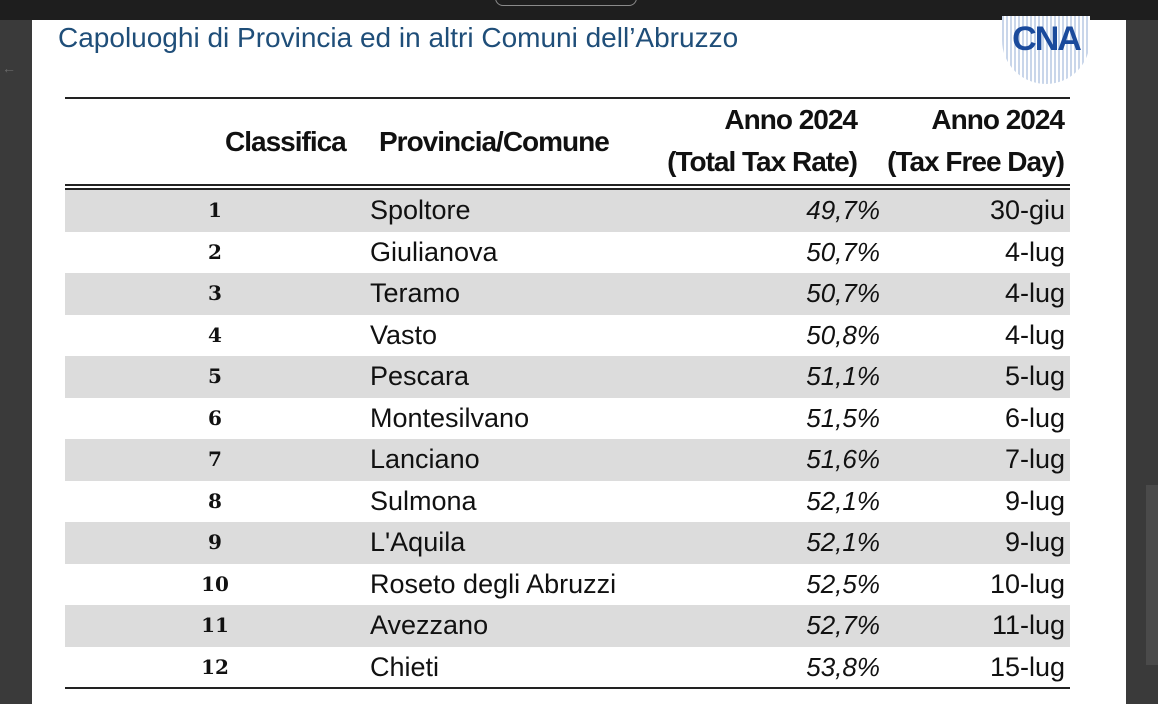  I want to click on tax-rate-cell: 51,6%, so click(843, 459).